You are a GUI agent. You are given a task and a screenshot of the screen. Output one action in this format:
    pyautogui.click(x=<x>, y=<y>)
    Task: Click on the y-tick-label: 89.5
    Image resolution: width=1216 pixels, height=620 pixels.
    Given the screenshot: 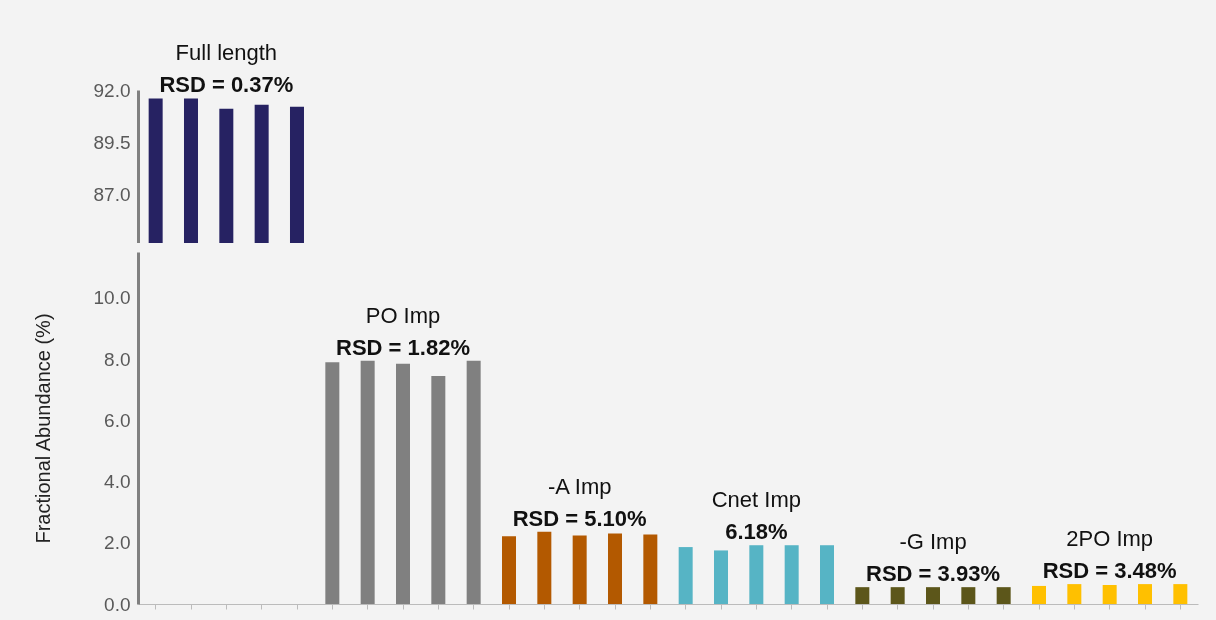 What is the action you would take?
    pyautogui.click(x=112, y=142)
    